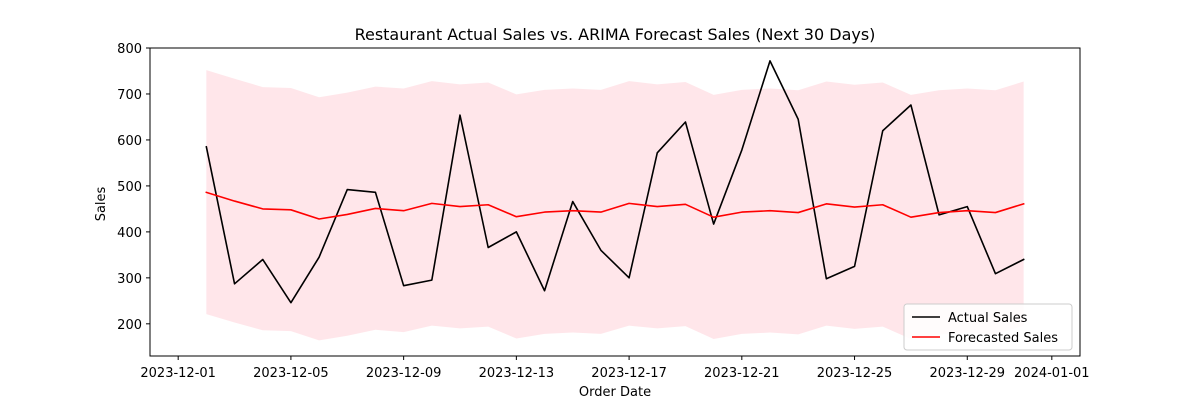 This screenshot has height=400, width=1200. I want to click on y-tick-label: 400, so click(129, 233).